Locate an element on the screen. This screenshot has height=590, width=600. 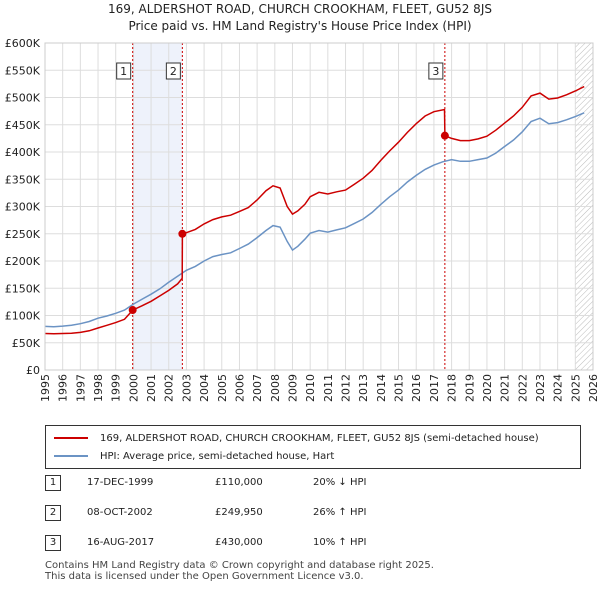
x-tick-label: 2025 is located at coordinates (575, 388).